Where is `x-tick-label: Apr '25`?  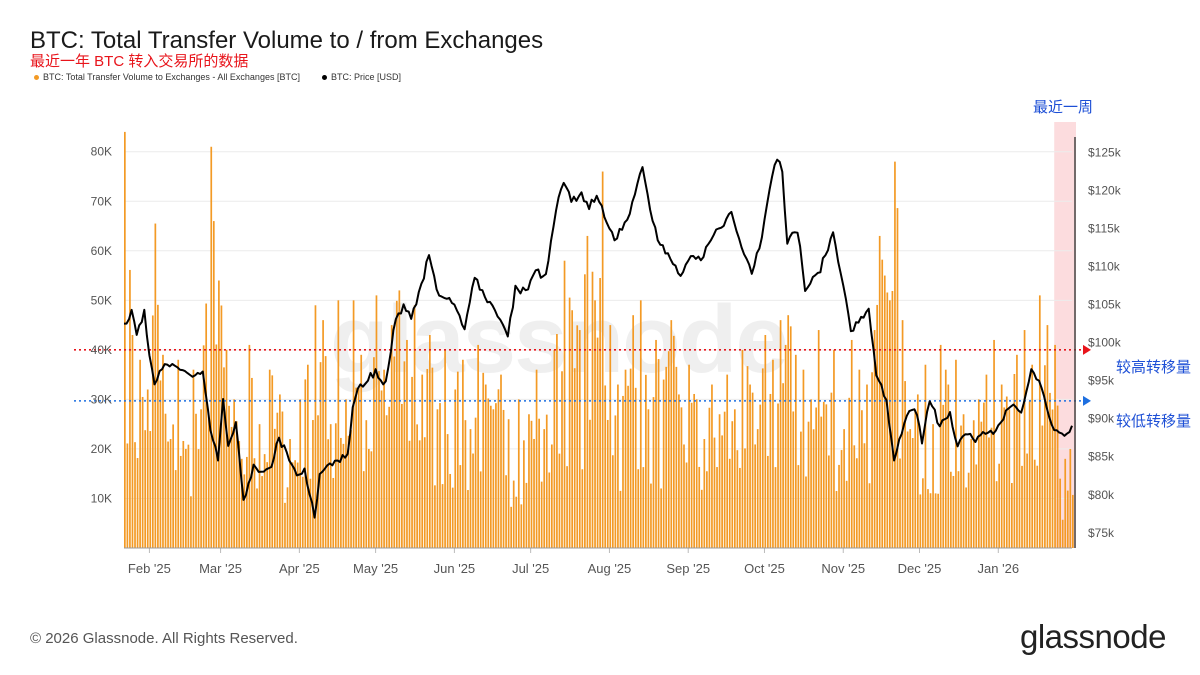 x-tick-label: Apr '25 is located at coordinates (299, 568).